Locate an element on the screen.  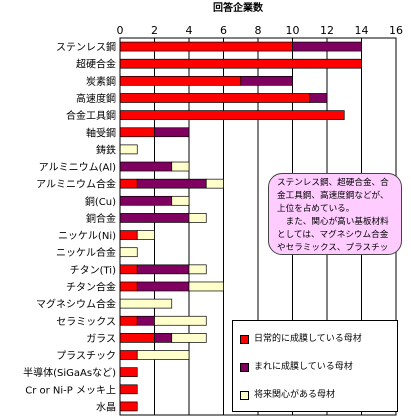
x-tick-label: 16 is located at coordinates (396, 30).